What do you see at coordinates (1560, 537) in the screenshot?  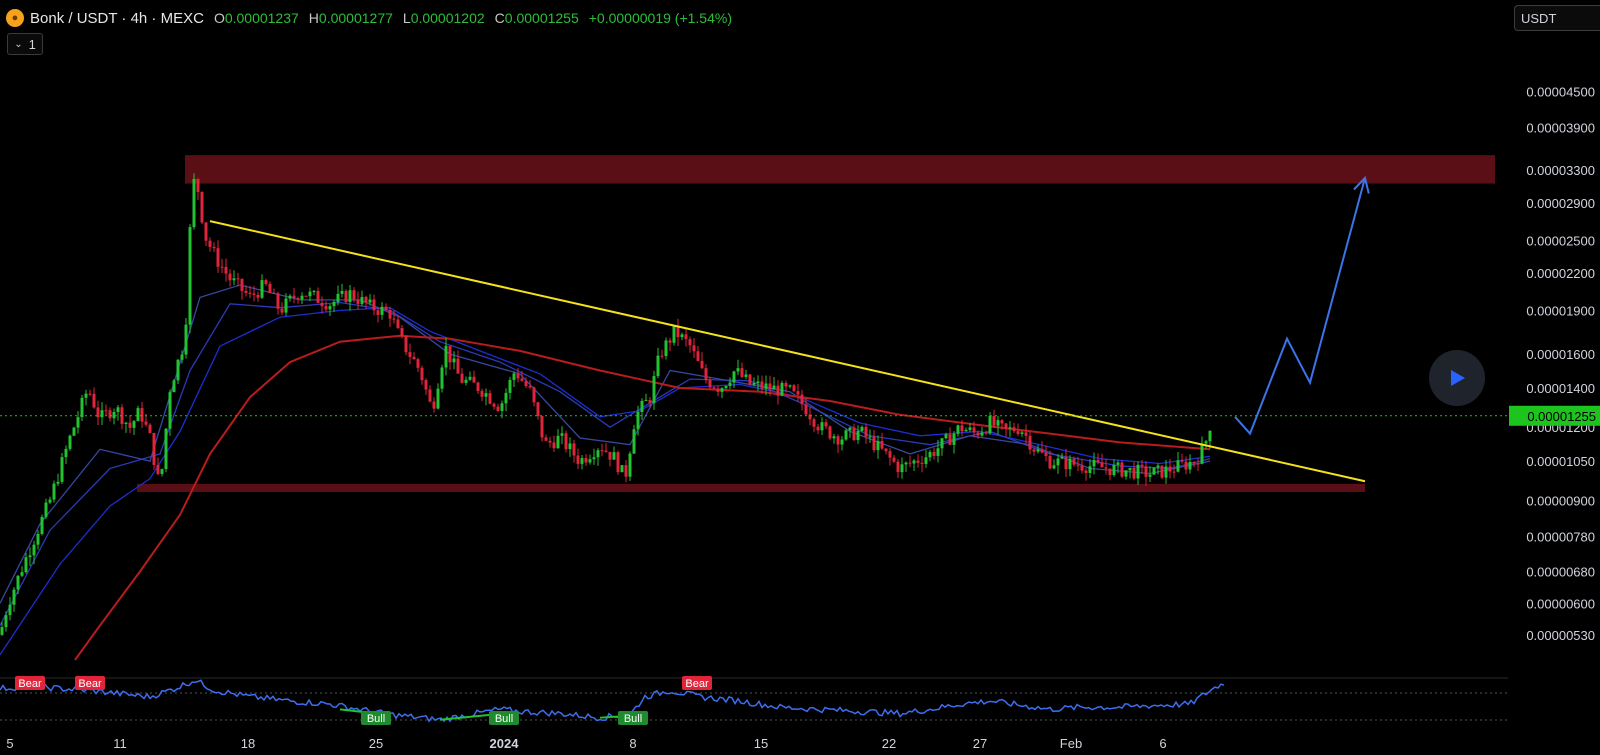 I see `y-tick-label: 0.00000780` at bounding box center [1560, 537].